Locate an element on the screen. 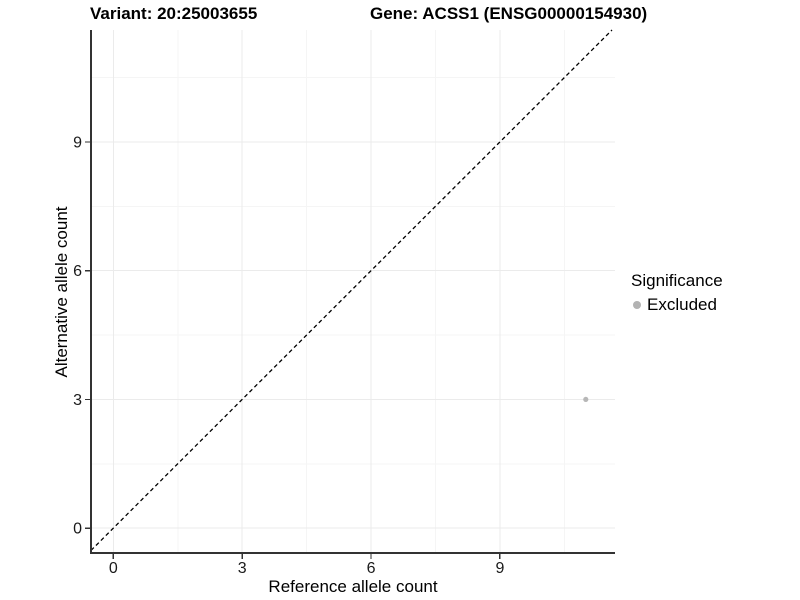 This screenshot has height=600, width=800. y-tick-label: 9 is located at coordinates (77, 142).